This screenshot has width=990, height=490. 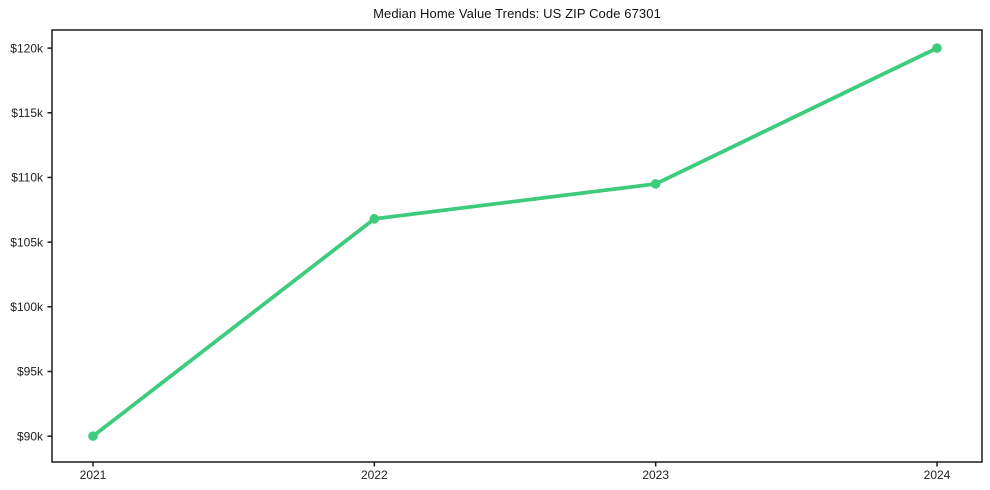 What do you see at coordinates (30, 436) in the screenshot?
I see `y-axis-tick-label: $90k` at bounding box center [30, 436].